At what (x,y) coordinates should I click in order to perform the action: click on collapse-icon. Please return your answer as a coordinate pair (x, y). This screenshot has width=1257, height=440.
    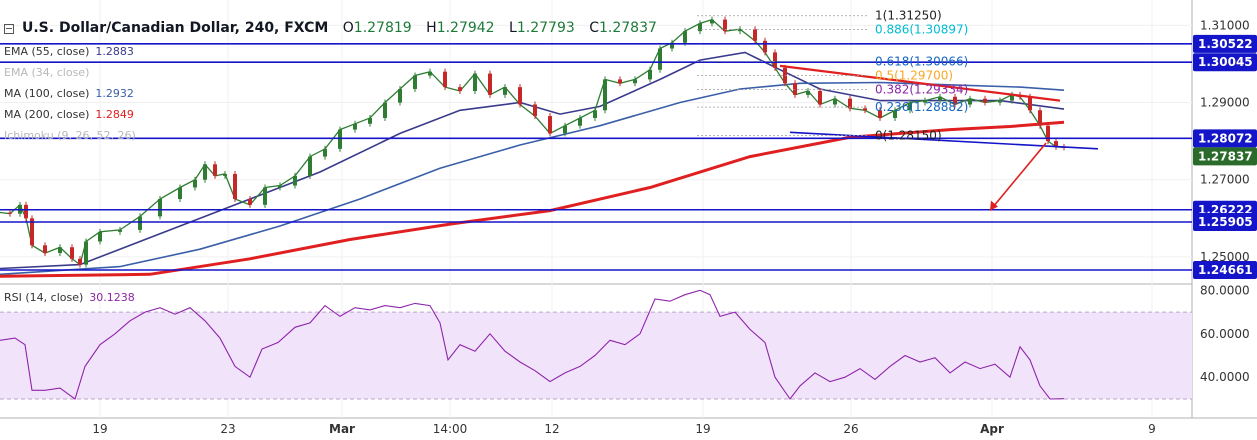
    Looking at the image, I should click on (9, 29).